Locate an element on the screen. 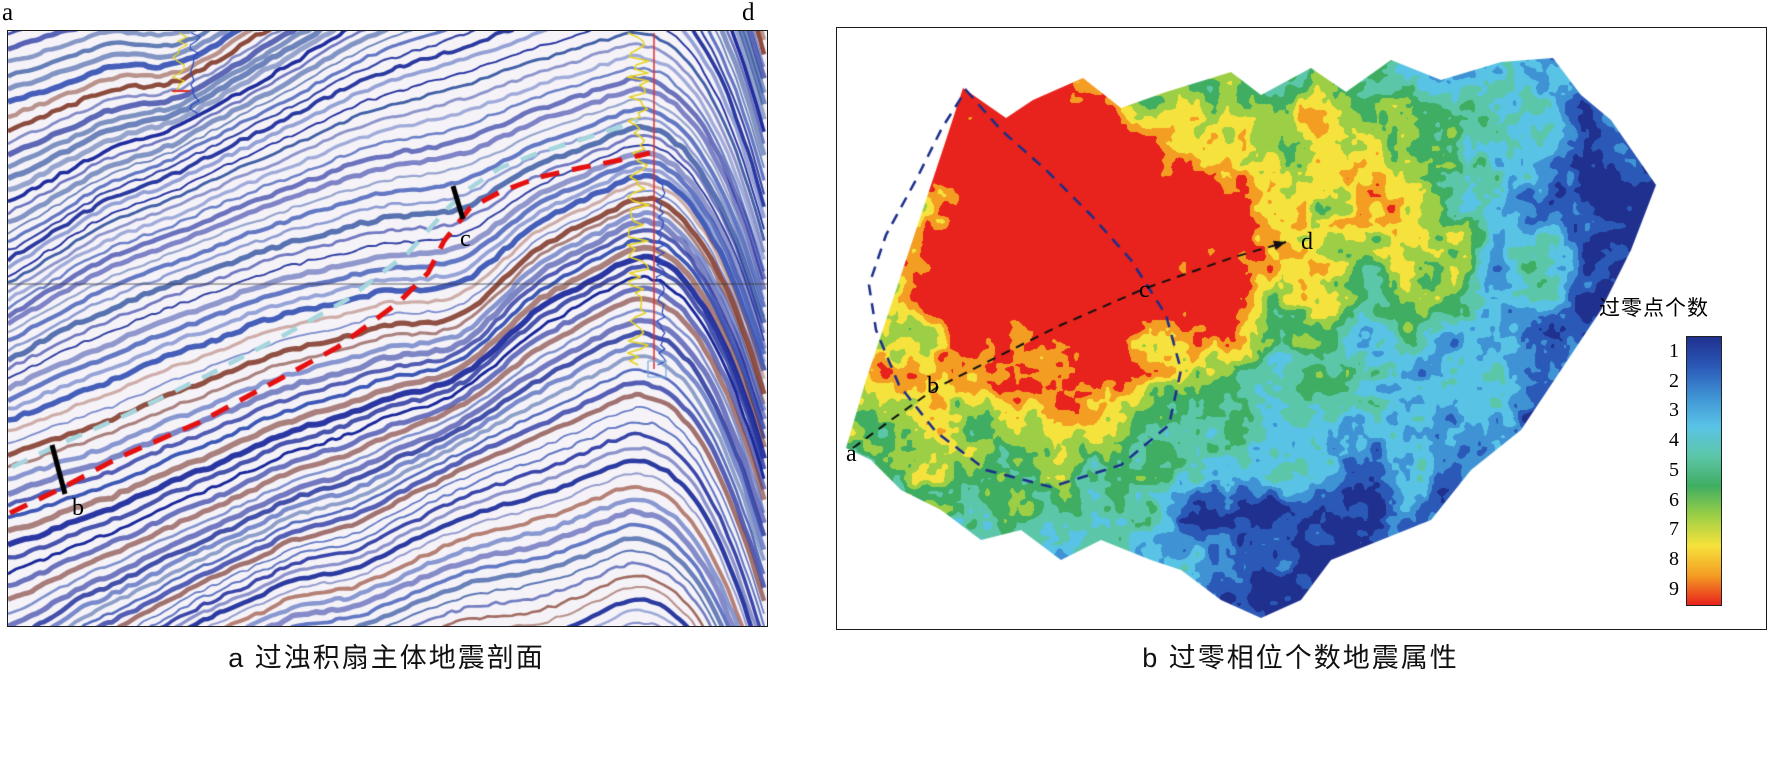  traverse-label-c: c is located at coordinates (1144, 290).